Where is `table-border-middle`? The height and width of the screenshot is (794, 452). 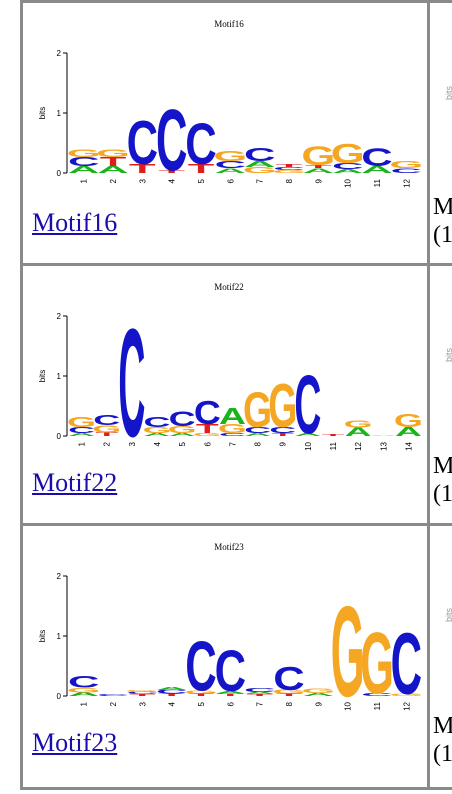 table-border-middle is located at coordinates (428, 395).